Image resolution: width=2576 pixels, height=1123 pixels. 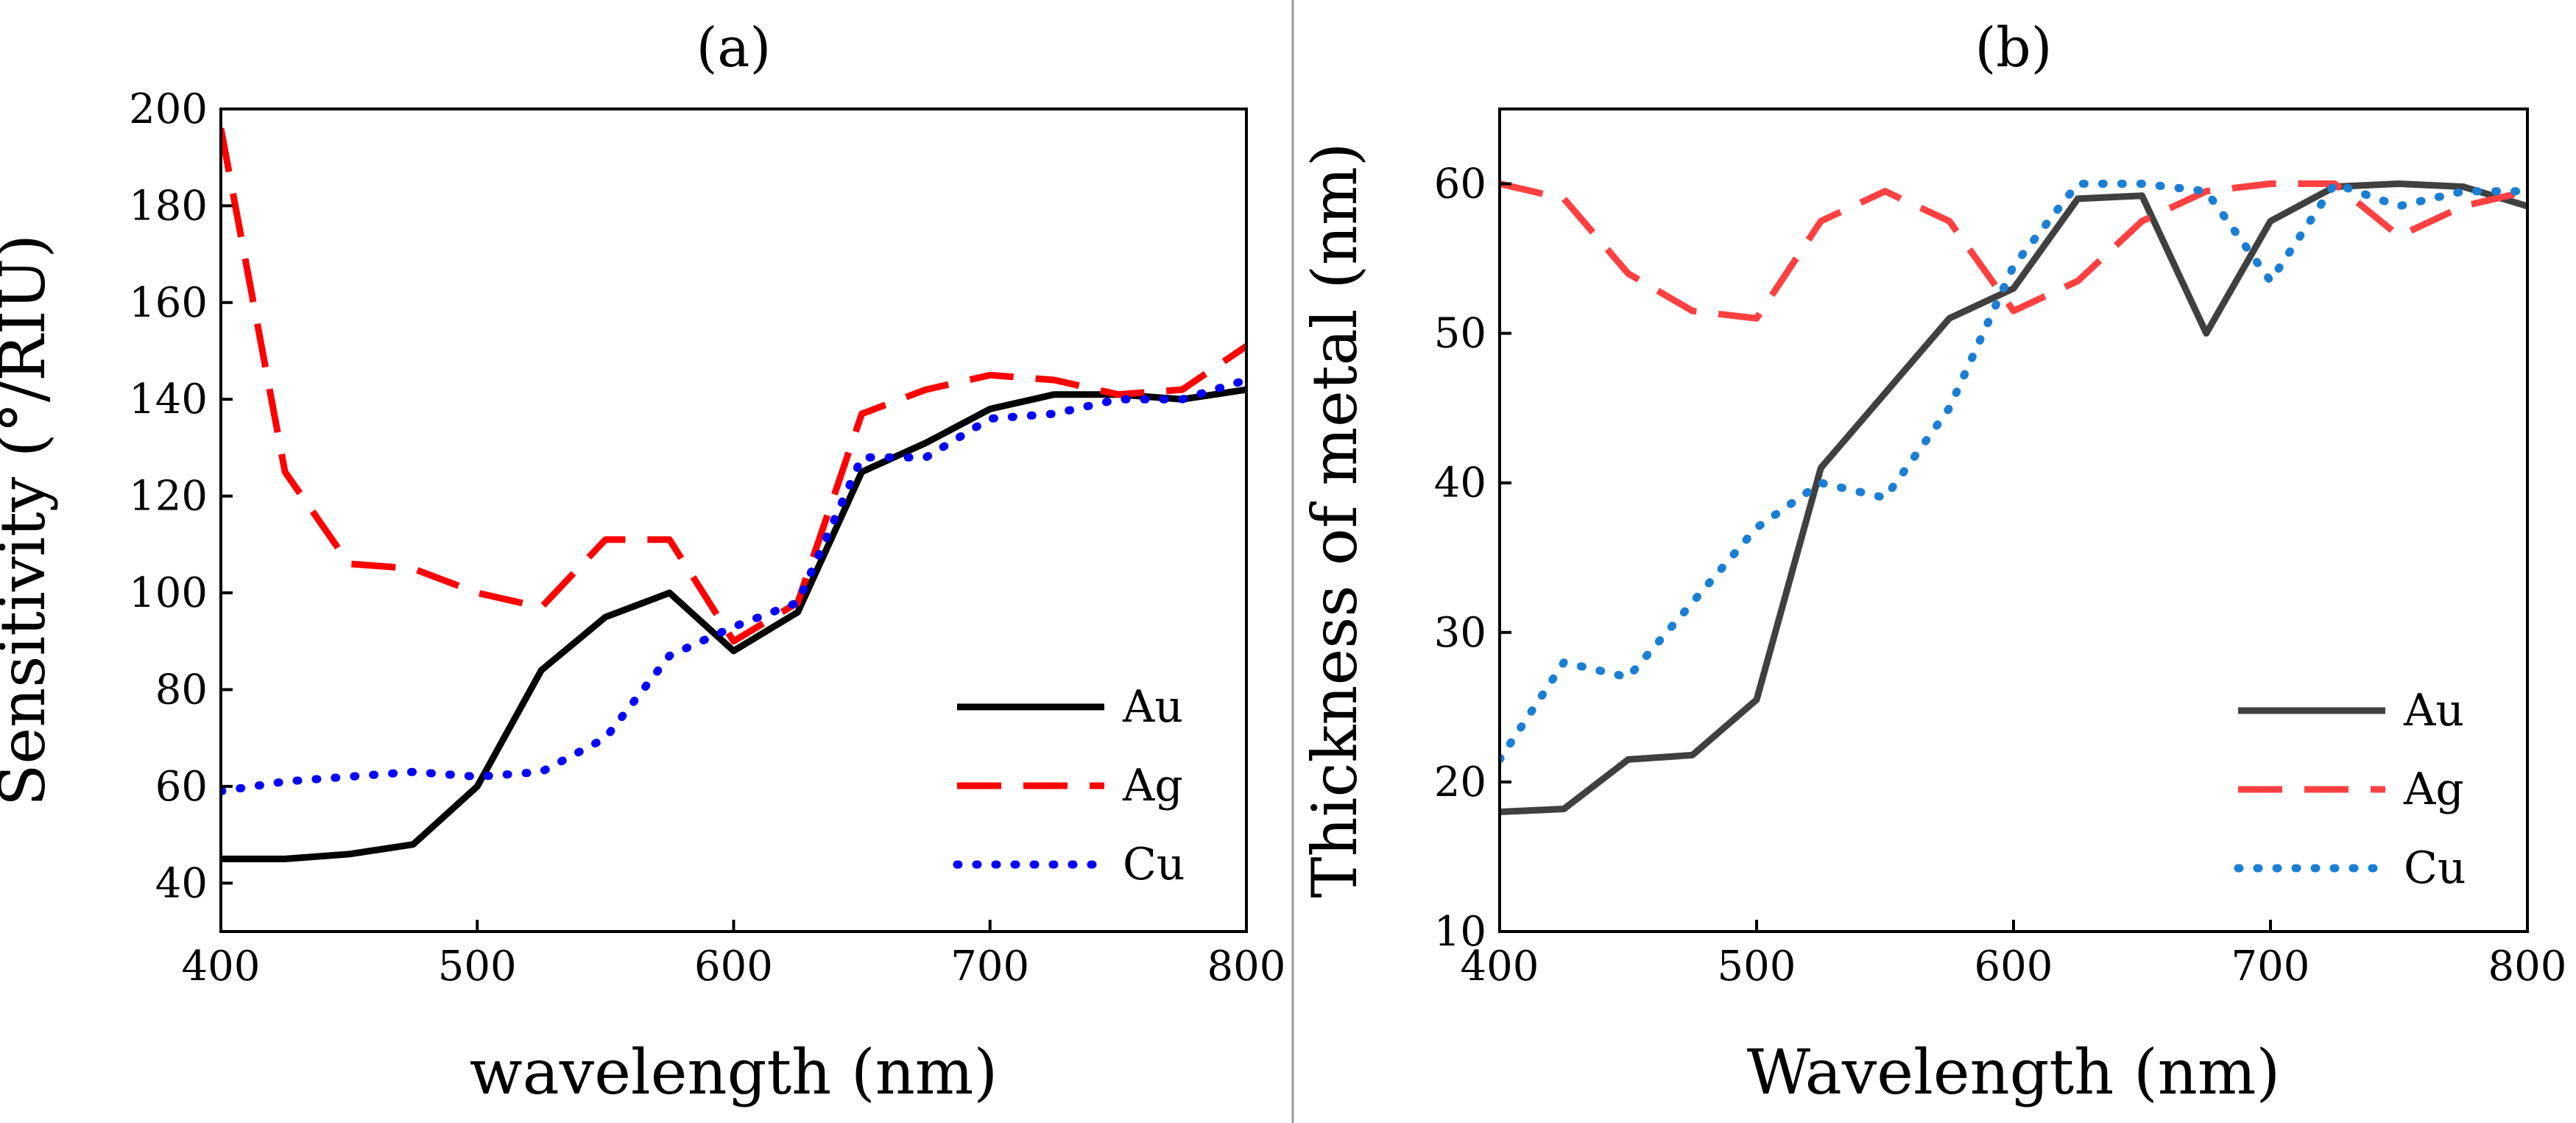 What do you see at coordinates (733, 585) in the screenshot?
I see `series-line-cu` at bounding box center [733, 585].